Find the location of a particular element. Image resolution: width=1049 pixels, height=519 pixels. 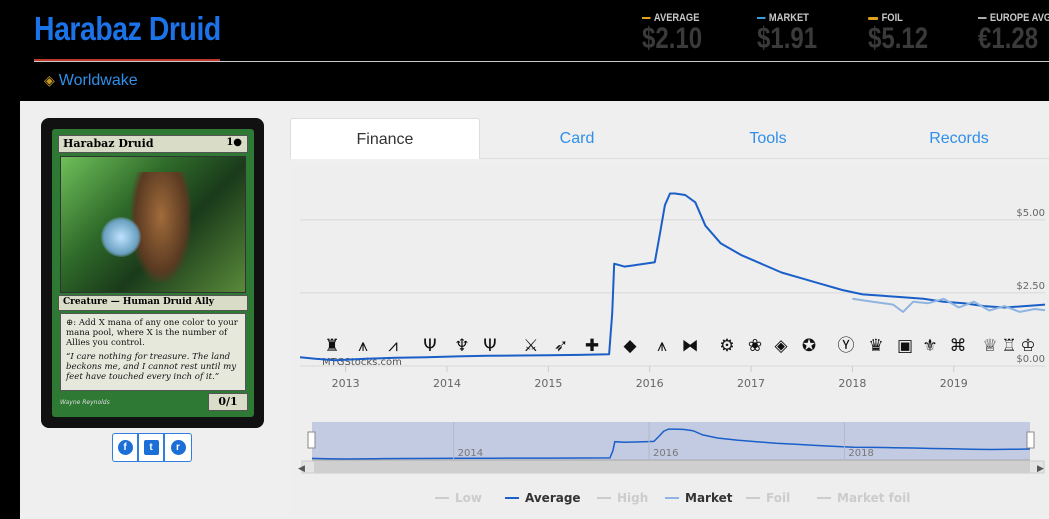

foil-price: FOIL $5.12 is located at coordinates (905, 34).